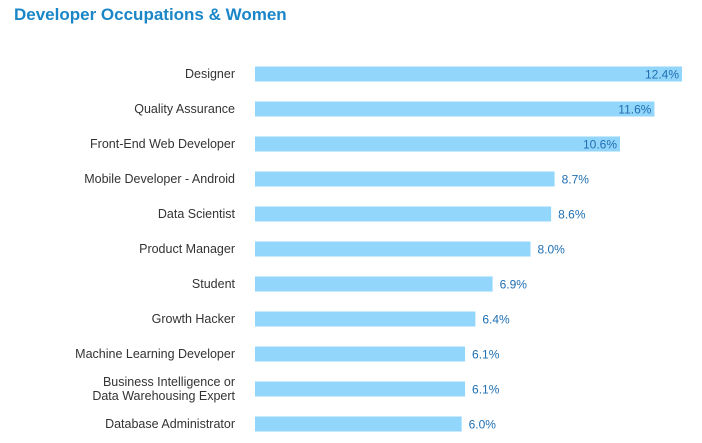 This screenshot has height=443, width=702. I want to click on category-label-line: Quality Assurance, so click(184, 109).